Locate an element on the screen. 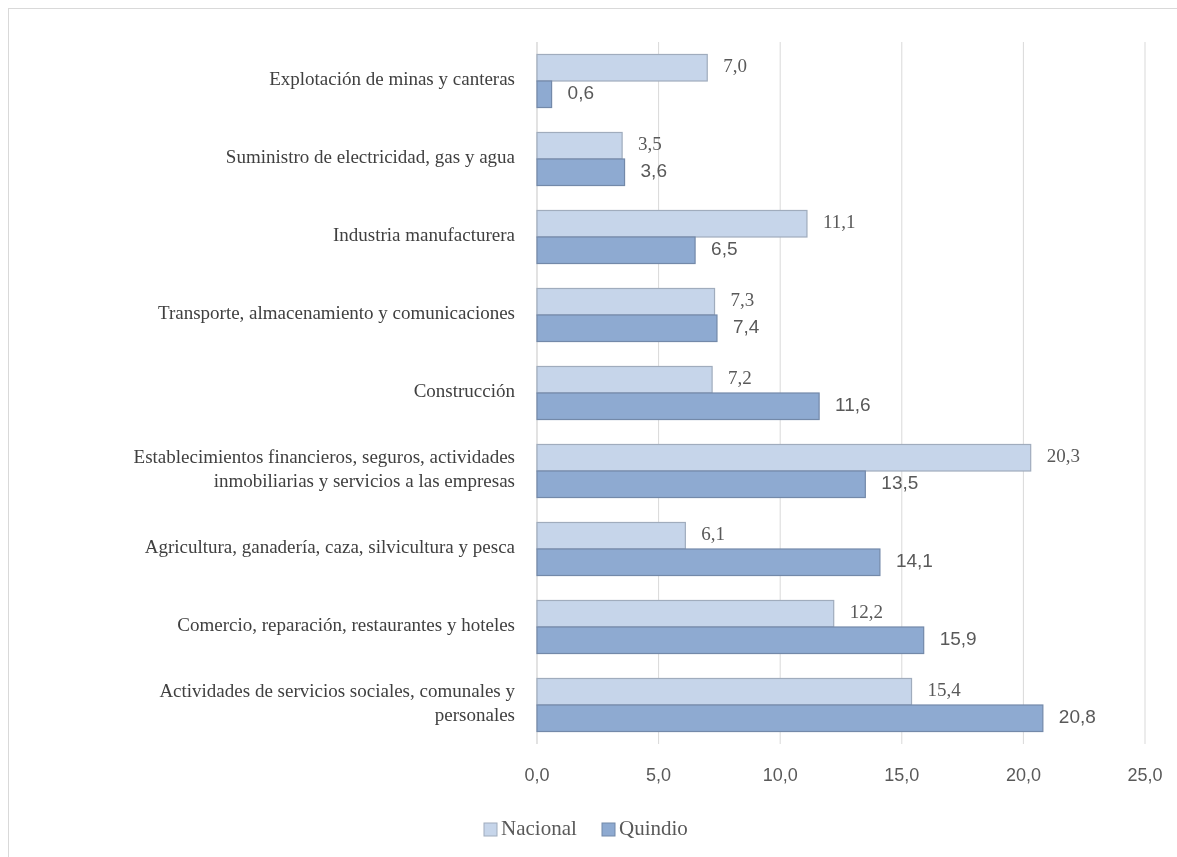 Image resolution: width=1177 pixels, height=857 pixels. data-label: 11,1 is located at coordinates (839, 222).